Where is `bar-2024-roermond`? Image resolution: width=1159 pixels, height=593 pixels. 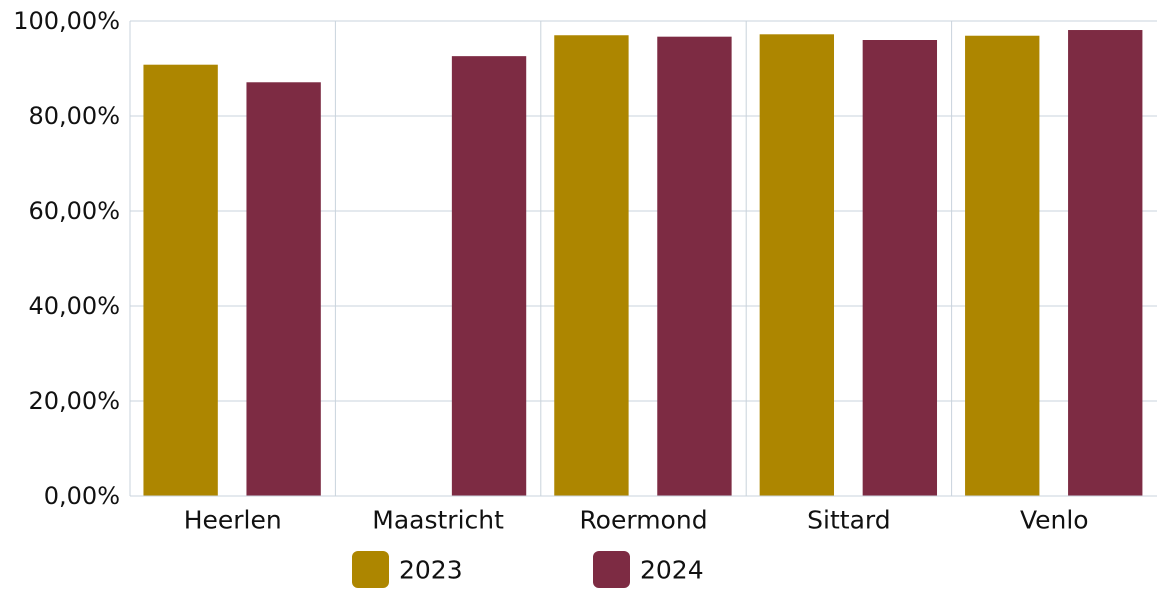
bar-2024-roermond is located at coordinates (694, 266).